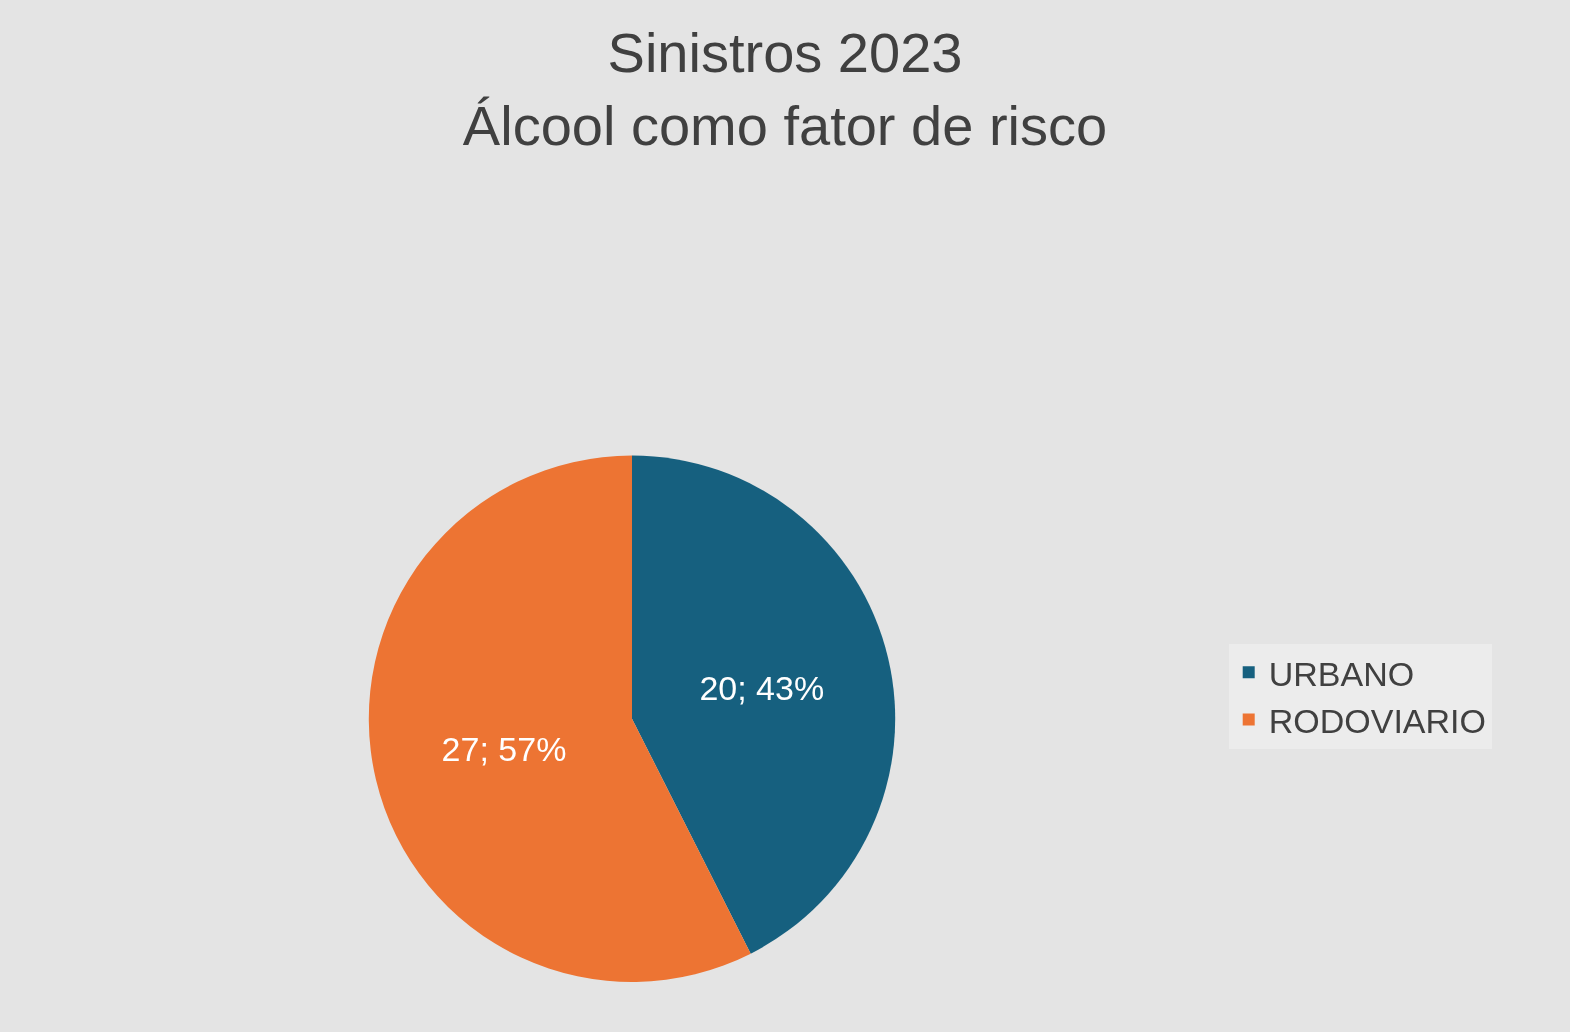  I want to click on data-label: 20; 43%, so click(762, 687).